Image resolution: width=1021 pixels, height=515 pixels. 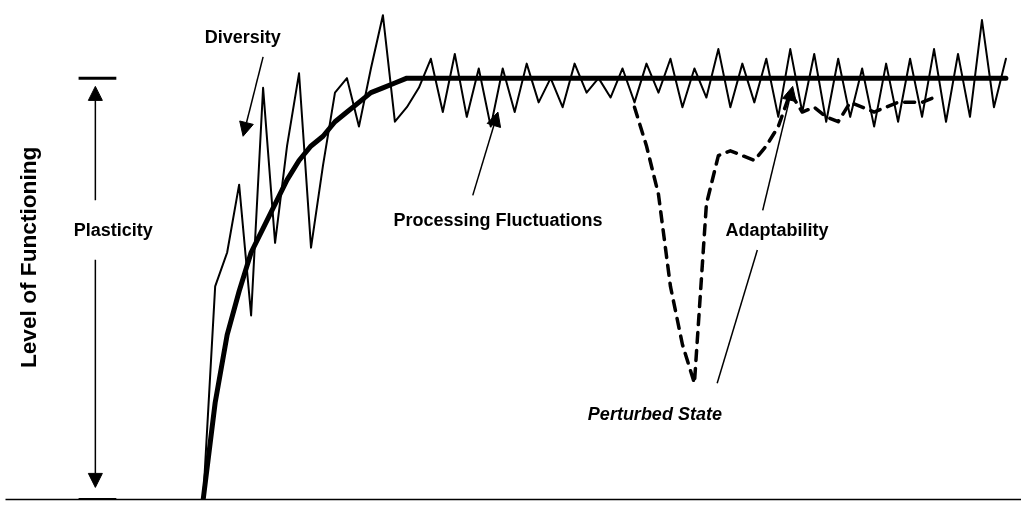 I want to click on text: Level of Functioning, so click(x=28, y=257).